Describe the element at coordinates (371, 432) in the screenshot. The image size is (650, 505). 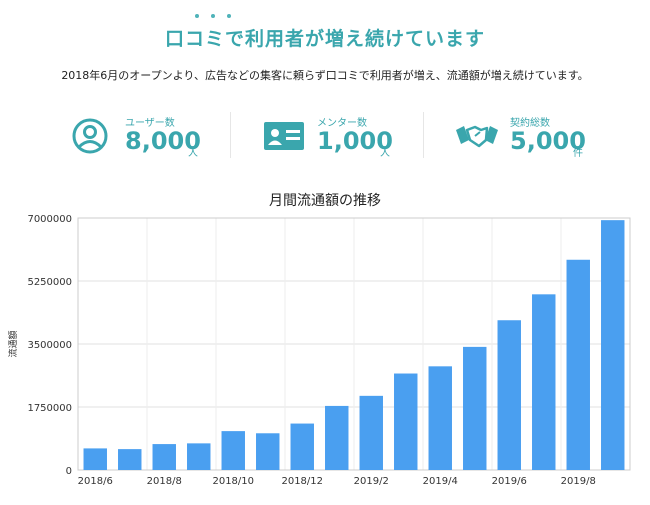
I see `bar-2019/2` at that location.